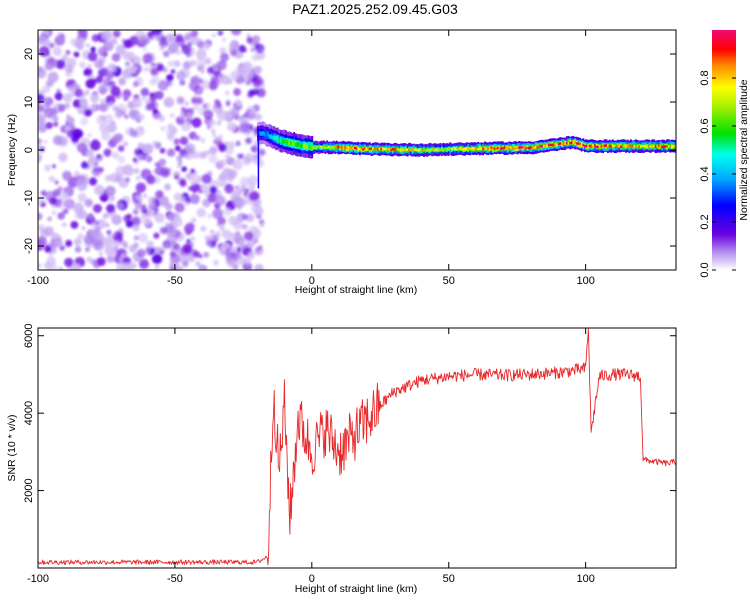  Describe the element at coordinates (38, 579) in the screenshot. I see `snr-x-tick-label: -100` at that location.